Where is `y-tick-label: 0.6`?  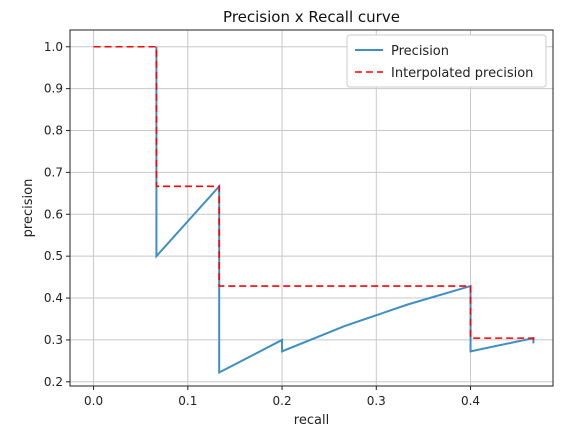 y-tick-label: 0.6 is located at coordinates (53, 214).